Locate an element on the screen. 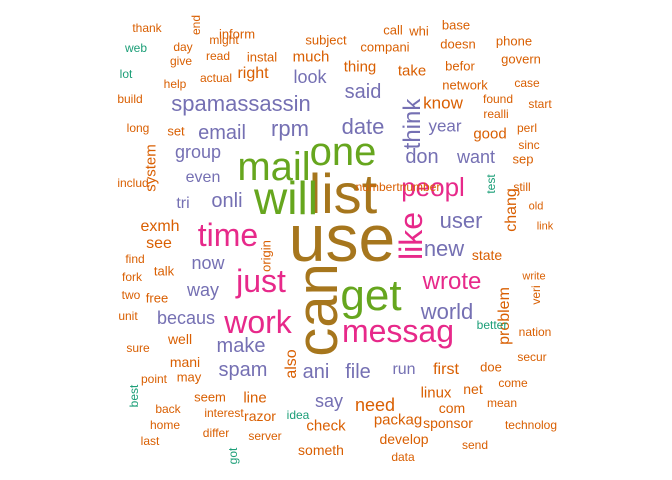  word-day: day is located at coordinates (183, 47).